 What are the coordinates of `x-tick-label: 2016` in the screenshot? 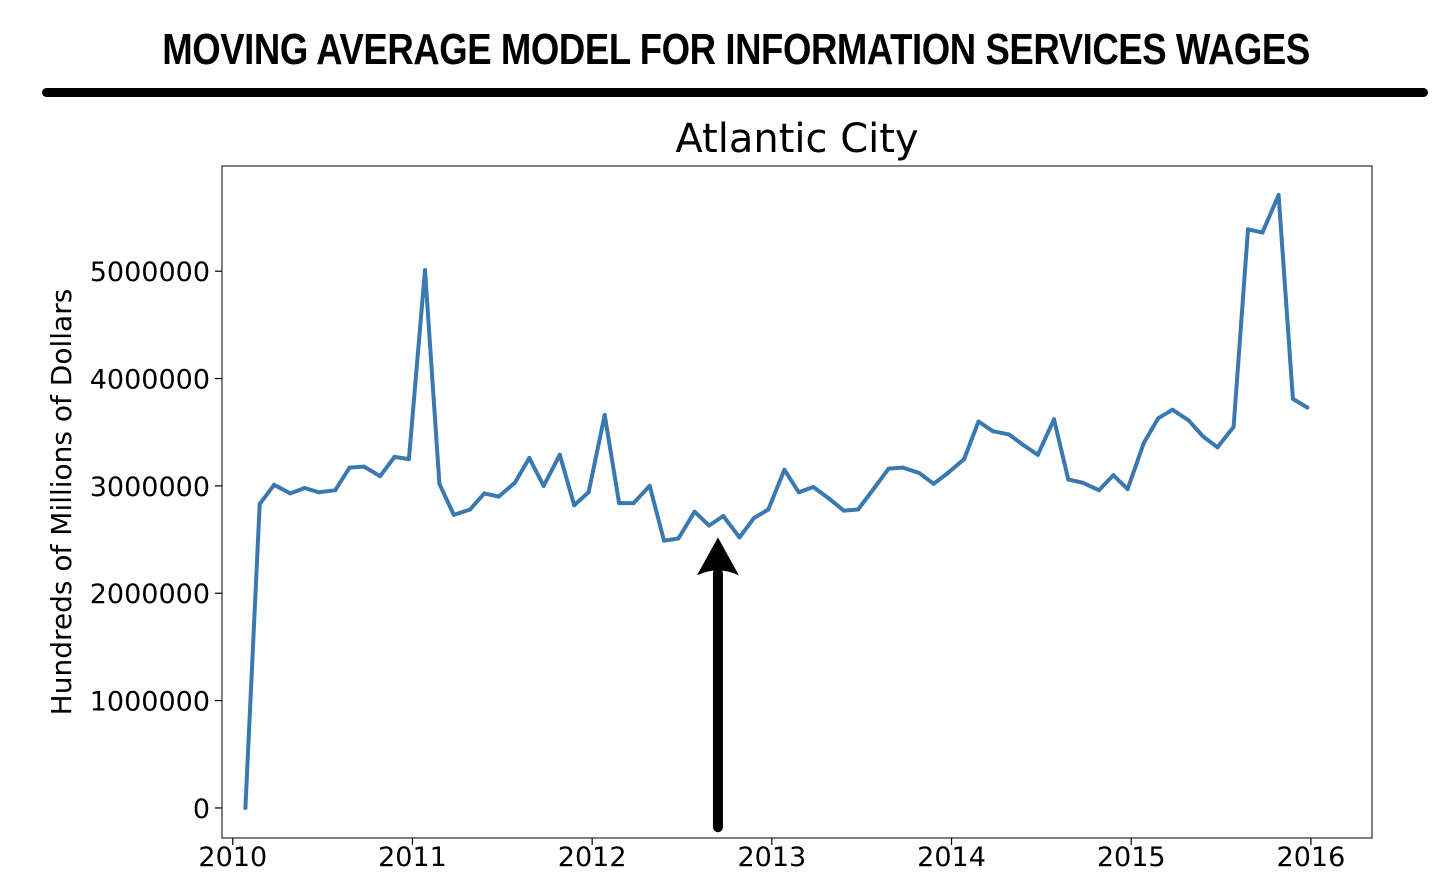 It's located at (1311, 857).